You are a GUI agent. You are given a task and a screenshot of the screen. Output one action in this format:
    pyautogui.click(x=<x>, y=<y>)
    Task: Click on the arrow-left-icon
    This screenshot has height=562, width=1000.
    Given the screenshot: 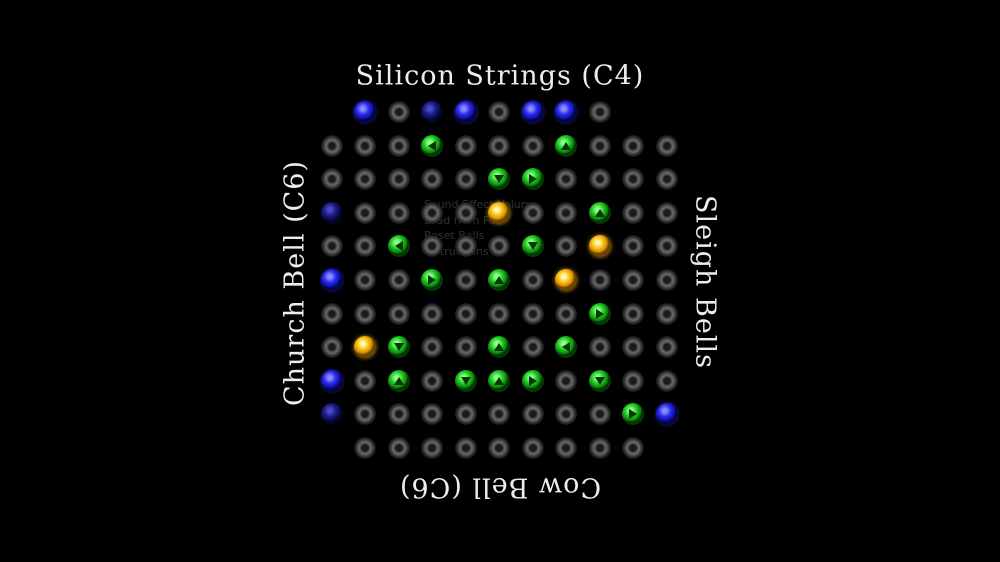 What is the action you would take?
    pyautogui.click(x=398, y=246)
    